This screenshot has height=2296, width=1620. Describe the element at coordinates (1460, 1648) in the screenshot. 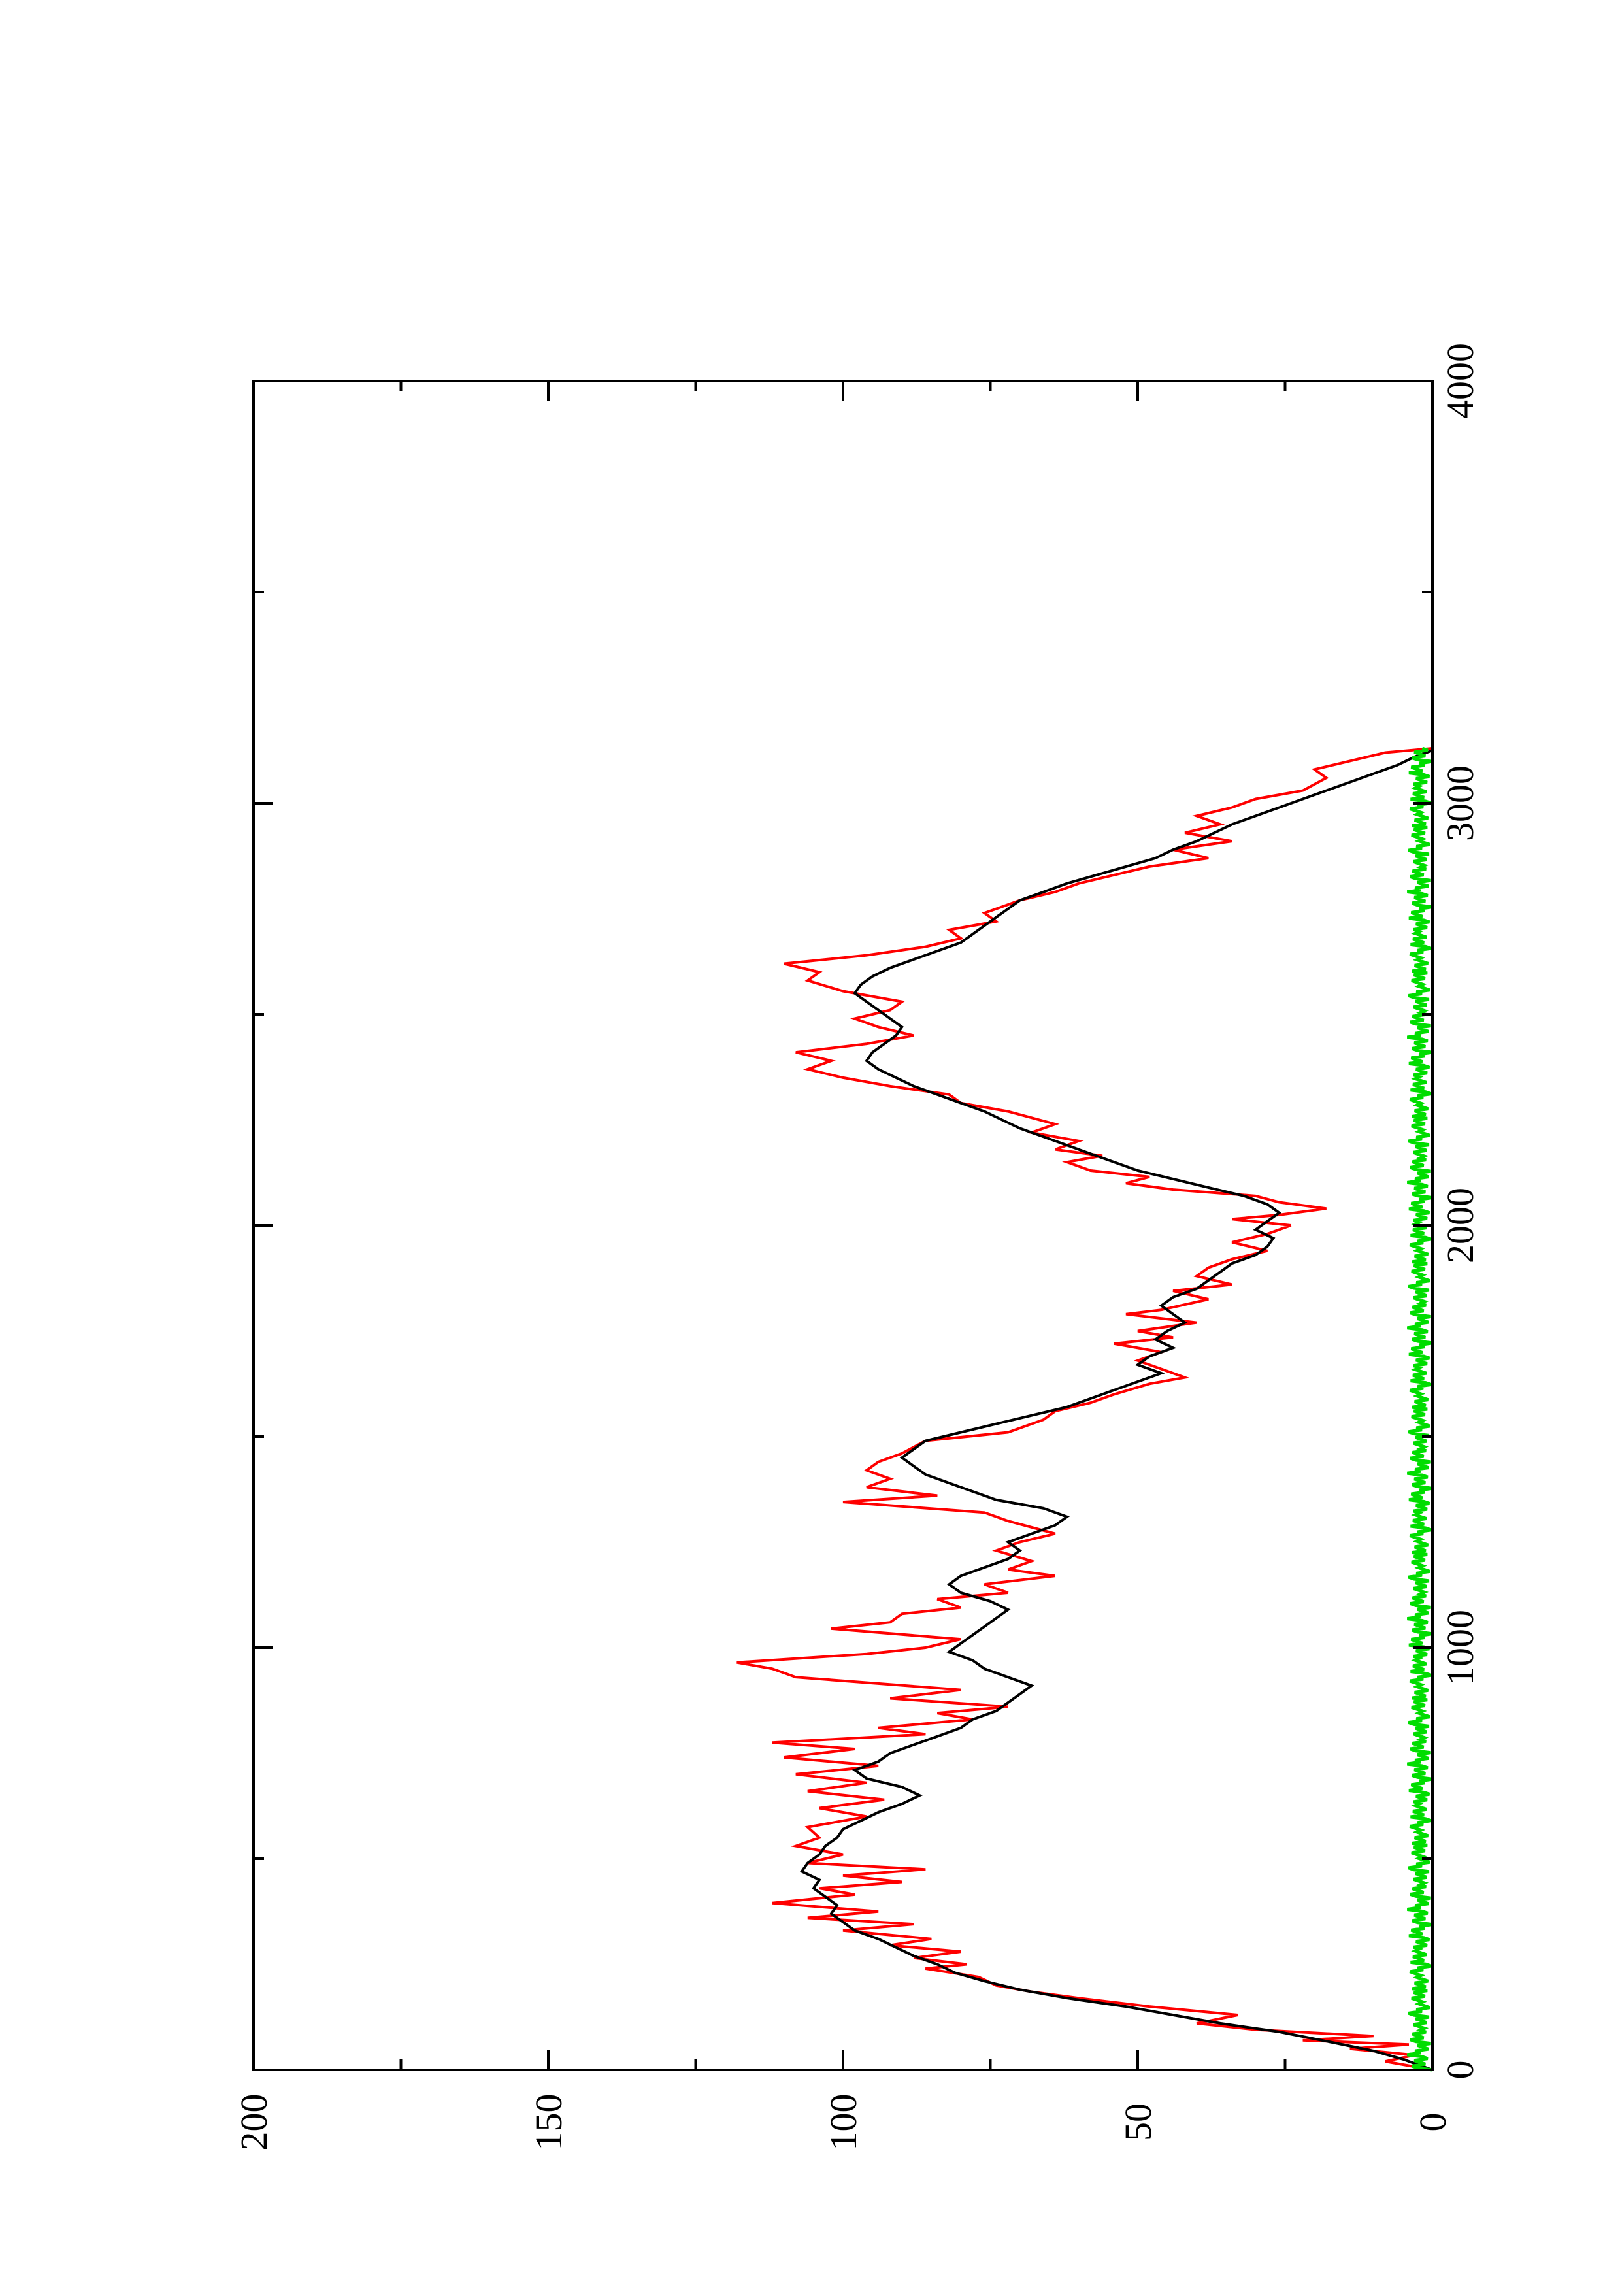

I see `x-tick-label: 1000` at that location.